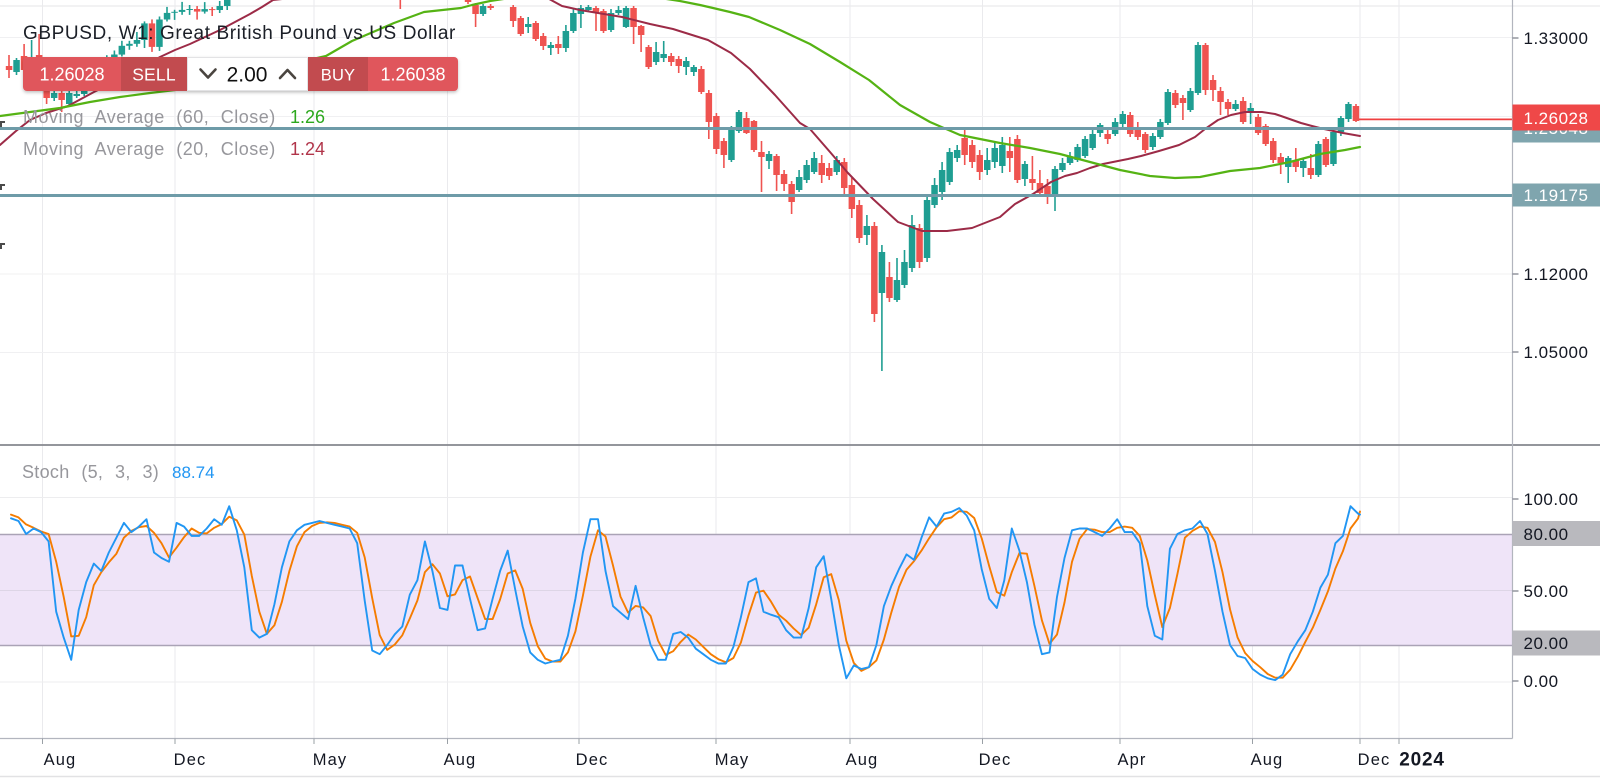 The image size is (1600, 780). Describe the element at coordinates (307, 117) in the screenshot. I see `svg-text: 1.26` at that location.